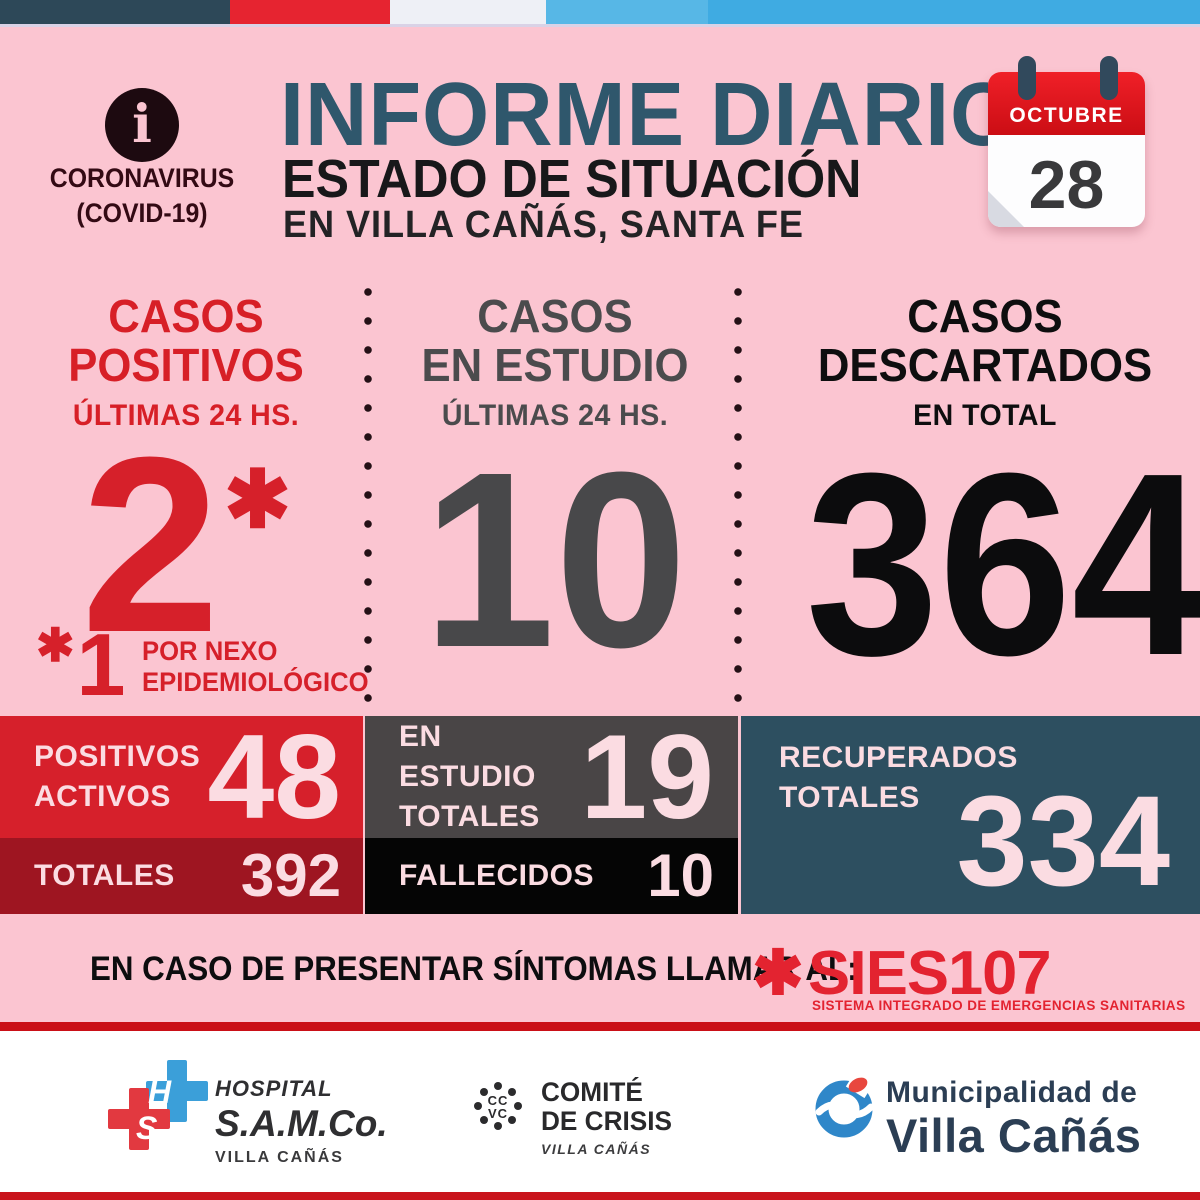 Image resolution: width=1200 pixels, height=1200 pixels. What do you see at coordinates (778, 973) in the screenshot?
I see `star-of-life-icon: ✱` at bounding box center [778, 973].